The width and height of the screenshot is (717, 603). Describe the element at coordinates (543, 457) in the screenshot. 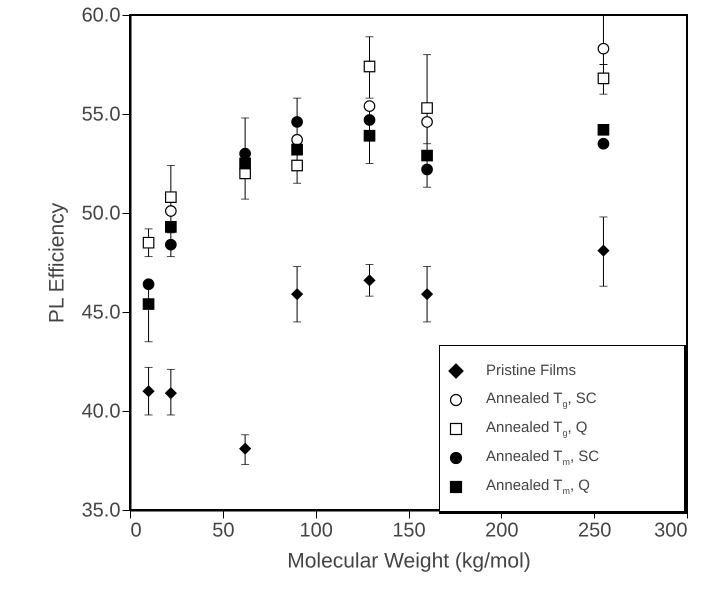

I see `legend-label: Annealed T$_{m}$, SC` at that location.